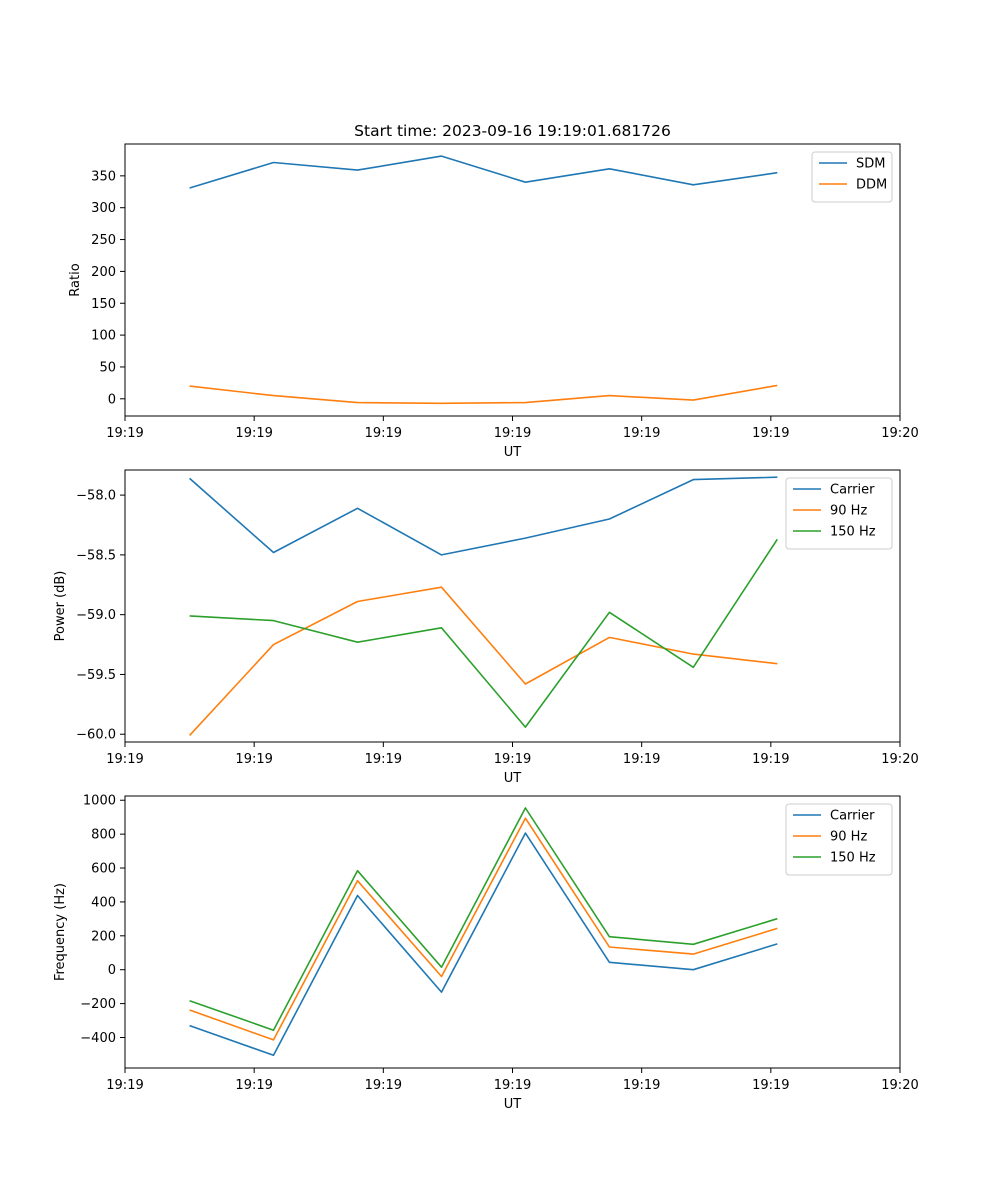 The image size is (1000, 1200). Describe the element at coordinates (103, 304) in the screenshot. I see `y-tick-label: 150` at that location.